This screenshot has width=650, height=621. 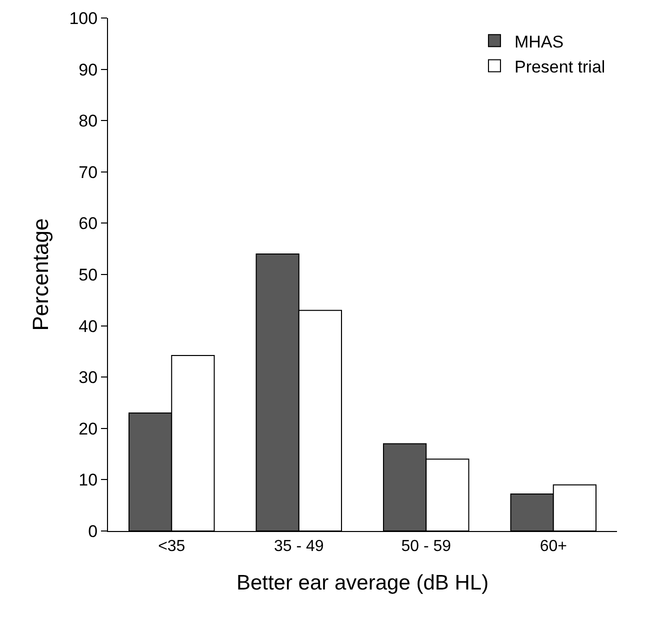 I want to click on x-tick-label: 50 - 59, so click(x=426, y=547).